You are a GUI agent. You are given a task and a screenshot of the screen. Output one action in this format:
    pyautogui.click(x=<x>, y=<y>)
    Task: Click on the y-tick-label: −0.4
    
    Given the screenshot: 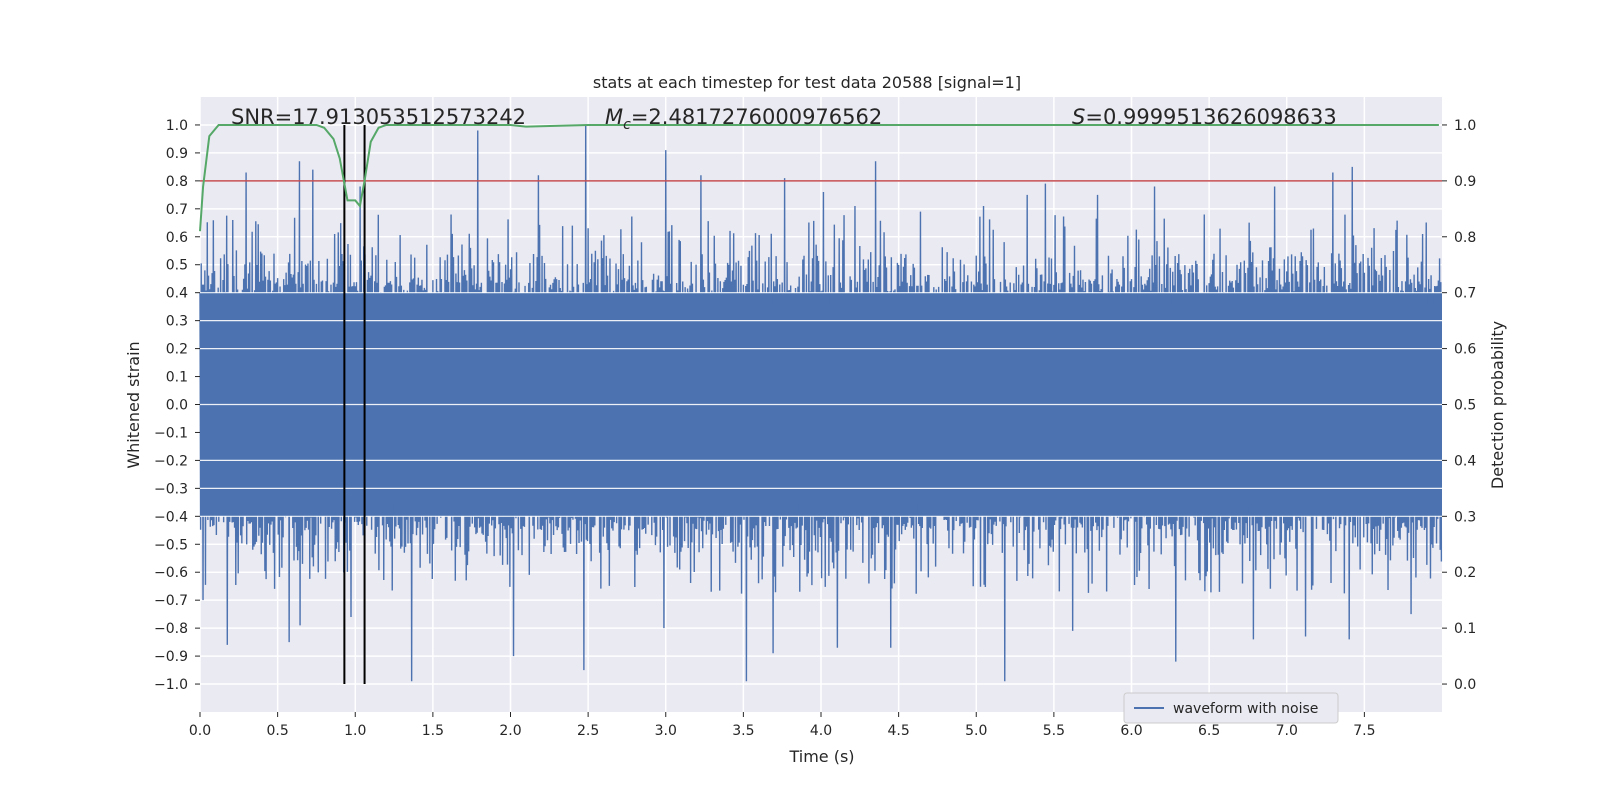 What is the action you would take?
    pyautogui.click(x=171, y=517)
    